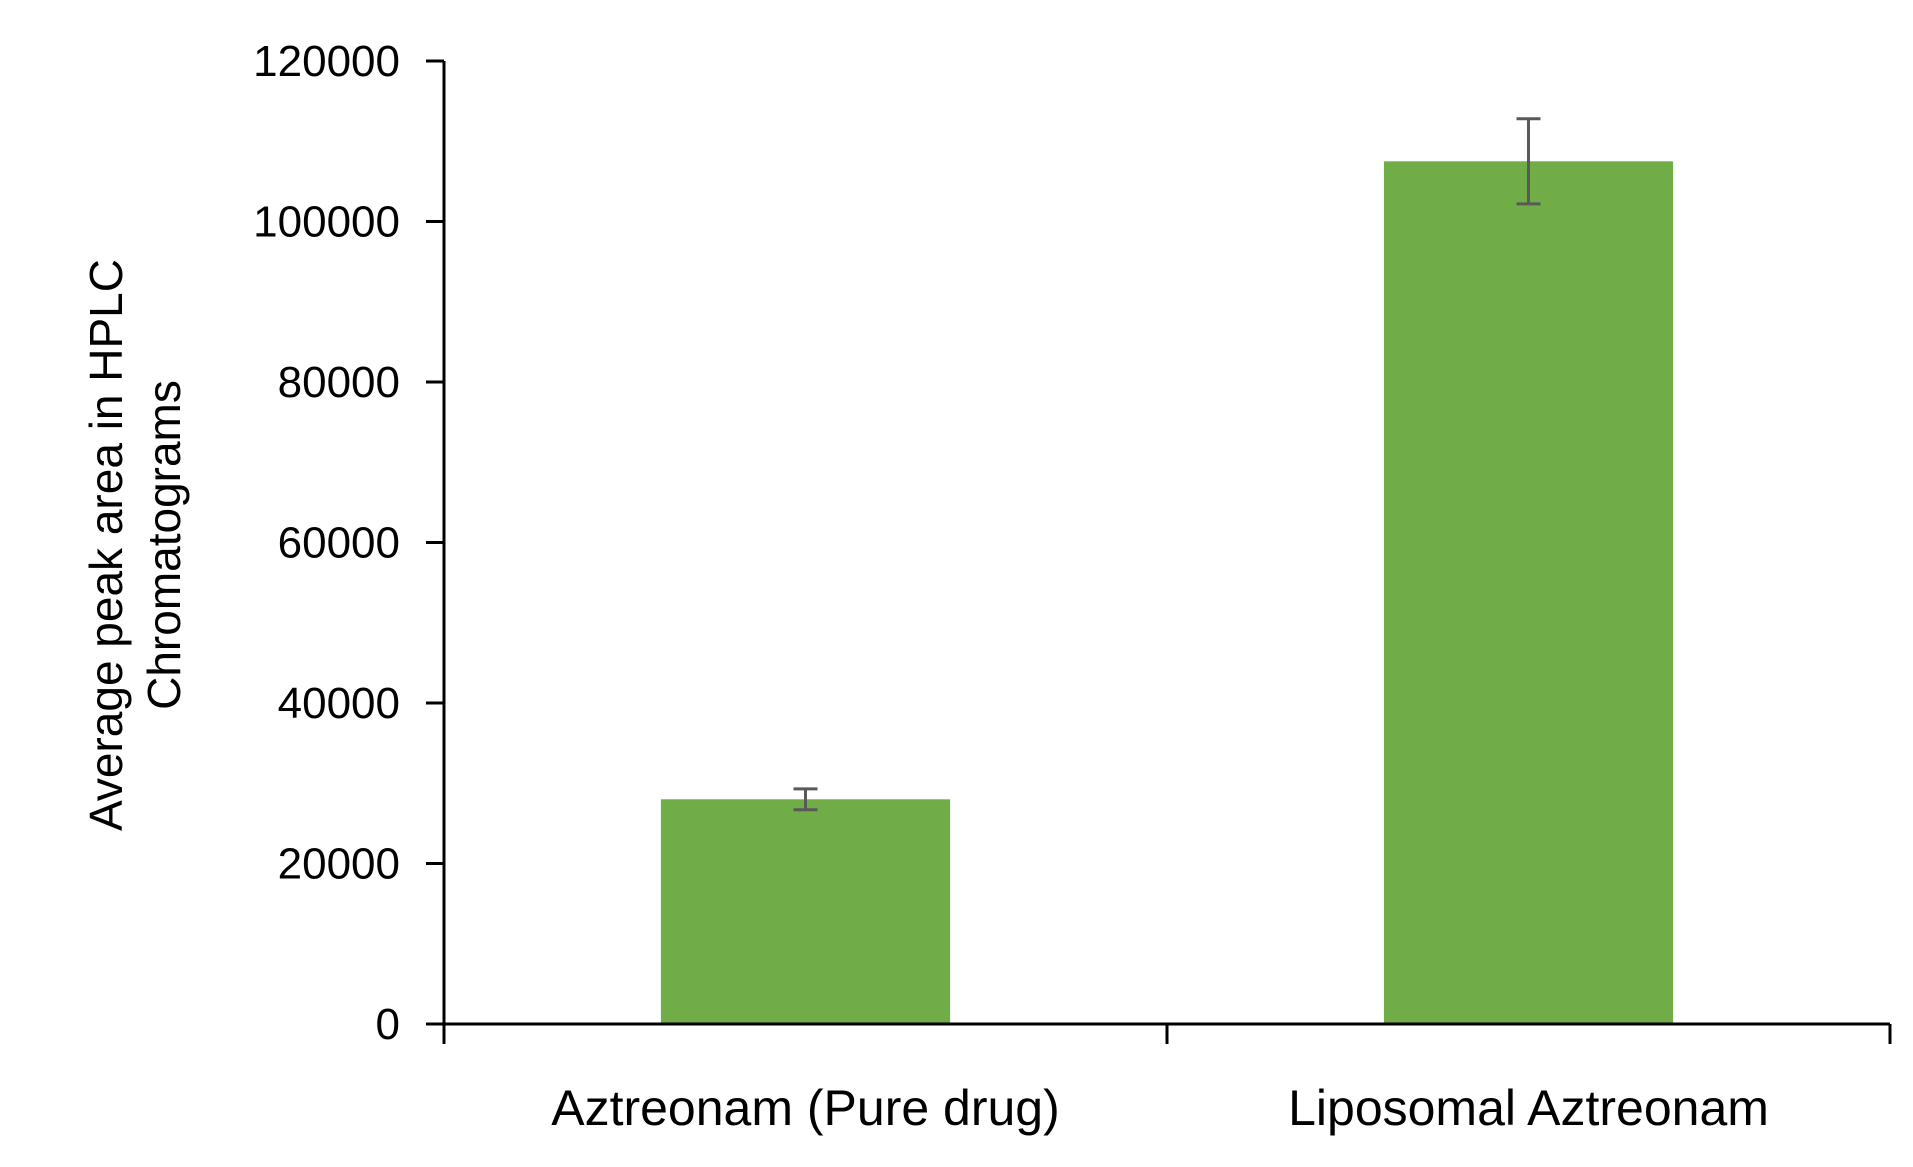 The height and width of the screenshot is (1167, 1913). Describe the element at coordinates (326, 222) in the screenshot. I see `y-tick-label-6: 100000` at that location.